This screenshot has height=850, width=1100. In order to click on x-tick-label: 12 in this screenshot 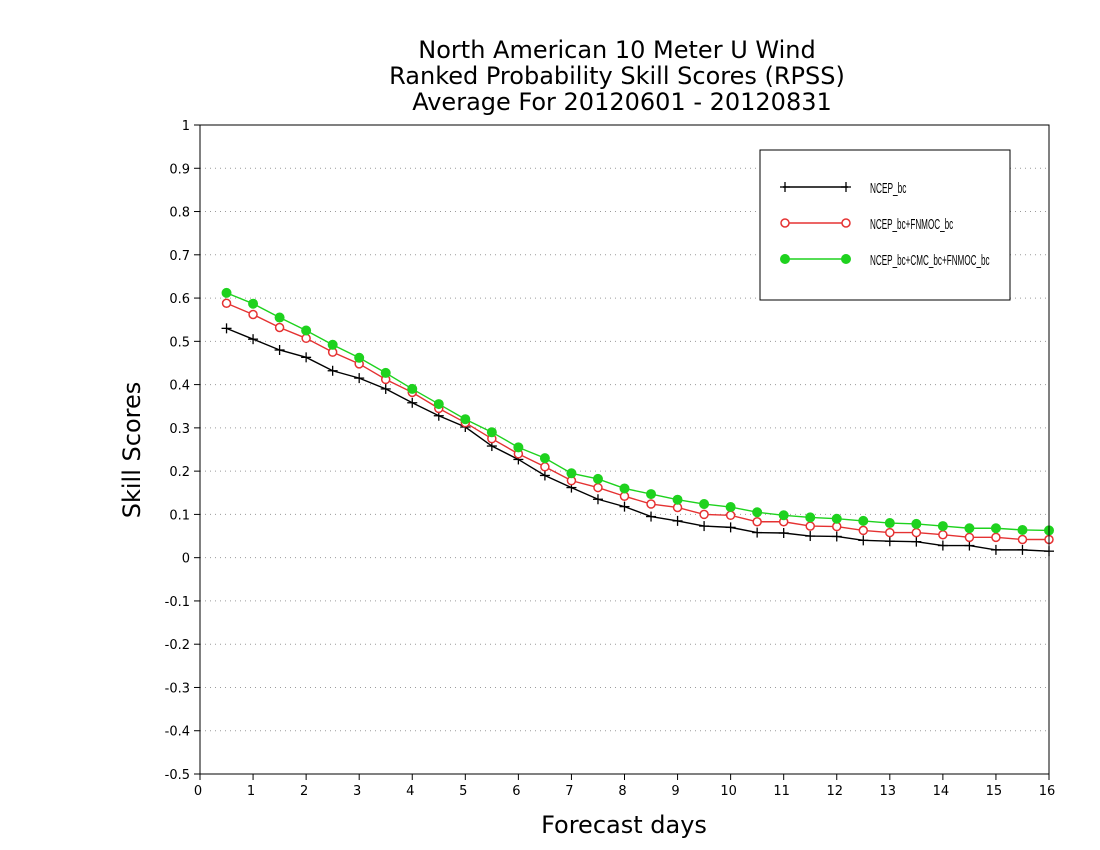, I will do `click(834, 791)`.